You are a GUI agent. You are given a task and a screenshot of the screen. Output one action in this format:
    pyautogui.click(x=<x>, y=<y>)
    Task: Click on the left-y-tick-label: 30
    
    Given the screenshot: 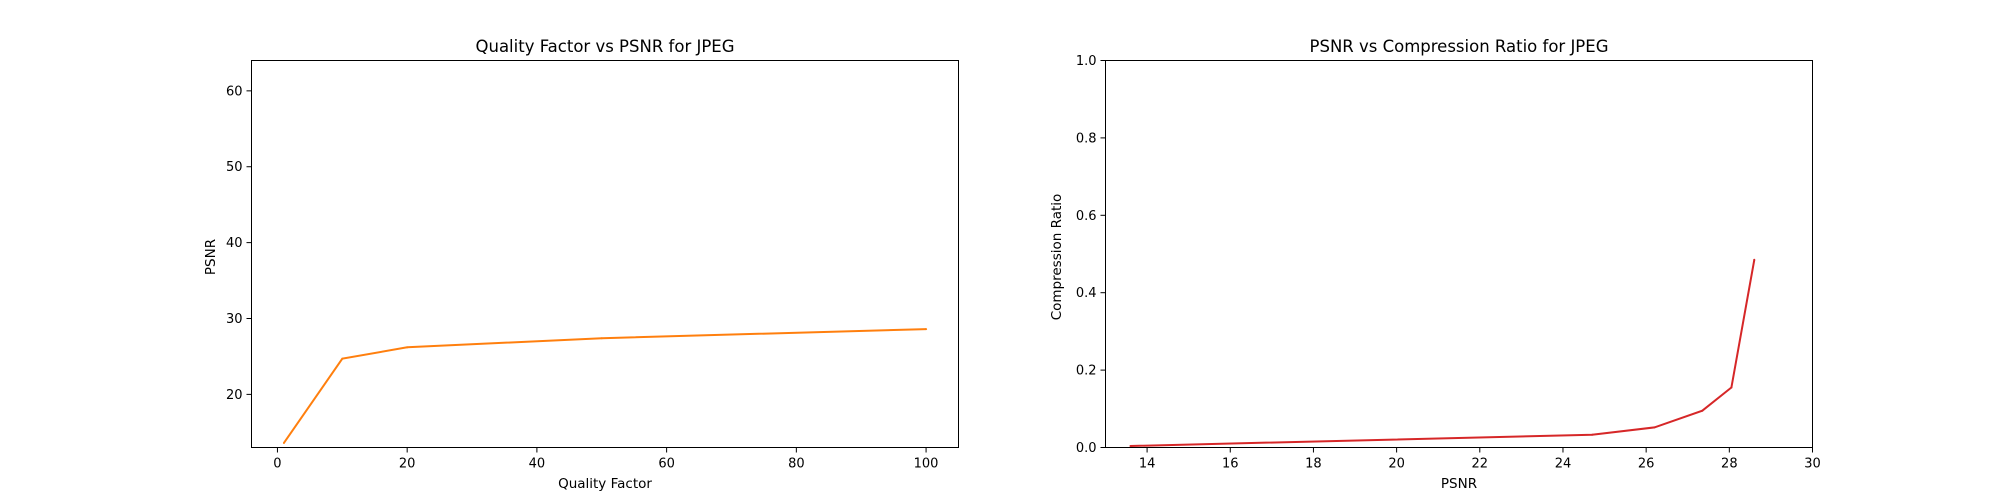 What is the action you would take?
    pyautogui.click(x=234, y=319)
    